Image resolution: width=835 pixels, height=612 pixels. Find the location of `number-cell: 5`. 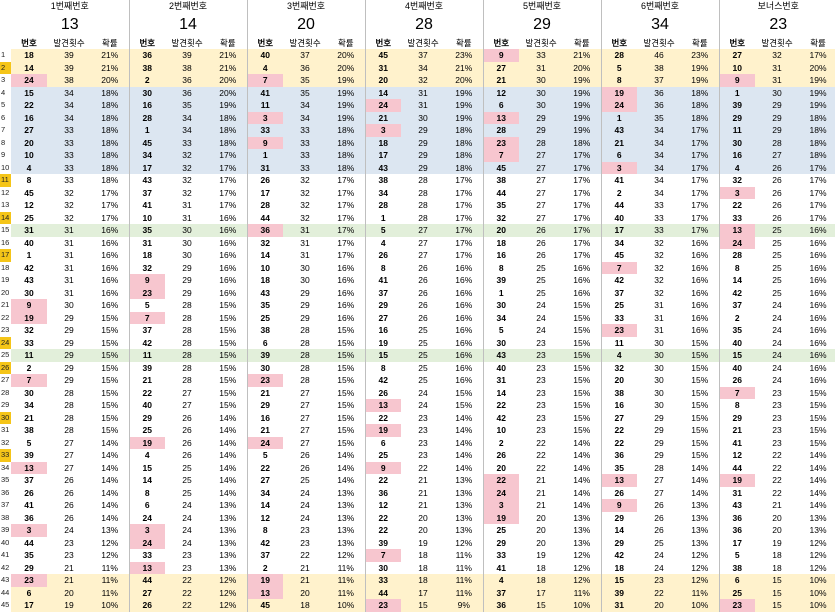

number-cell: 5 is located at coordinates (265, 455).